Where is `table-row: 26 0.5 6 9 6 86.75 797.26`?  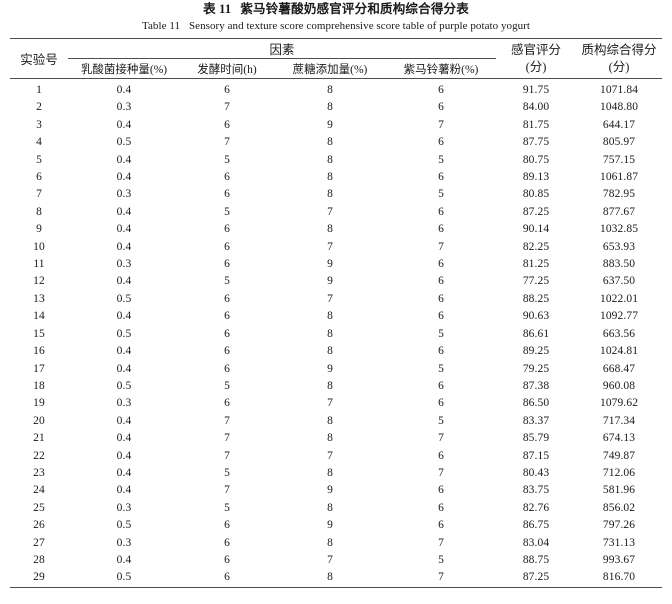
table-row: 26 0.5 6 9 6 86.75 797.26 is located at coordinates (336, 525).